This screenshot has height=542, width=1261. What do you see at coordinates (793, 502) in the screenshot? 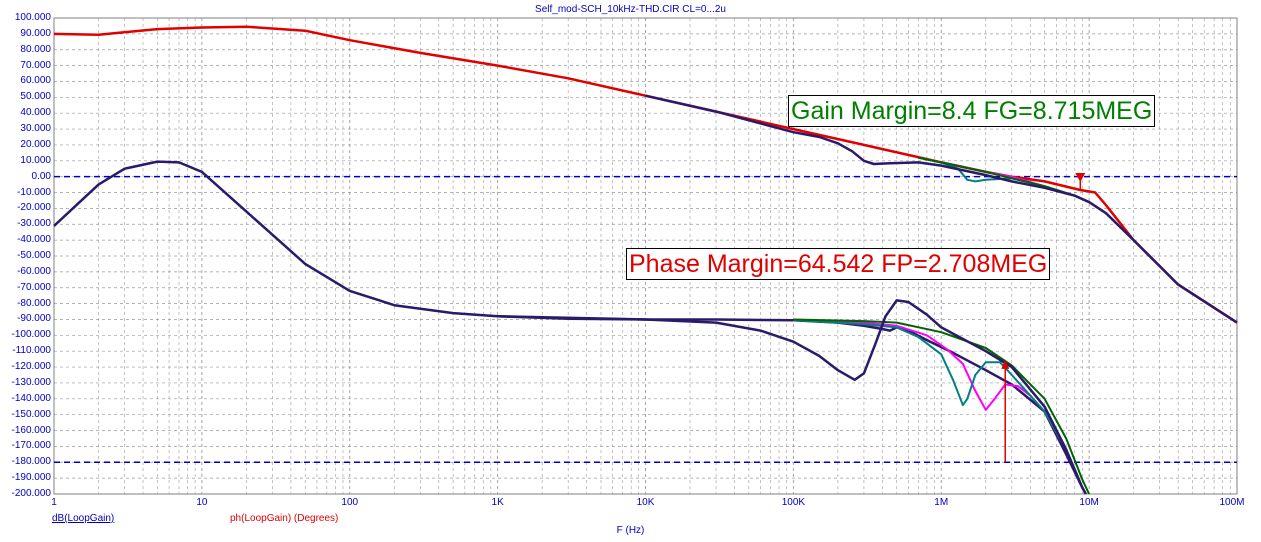
I see `x-tick-label: 100K` at bounding box center [793, 502].